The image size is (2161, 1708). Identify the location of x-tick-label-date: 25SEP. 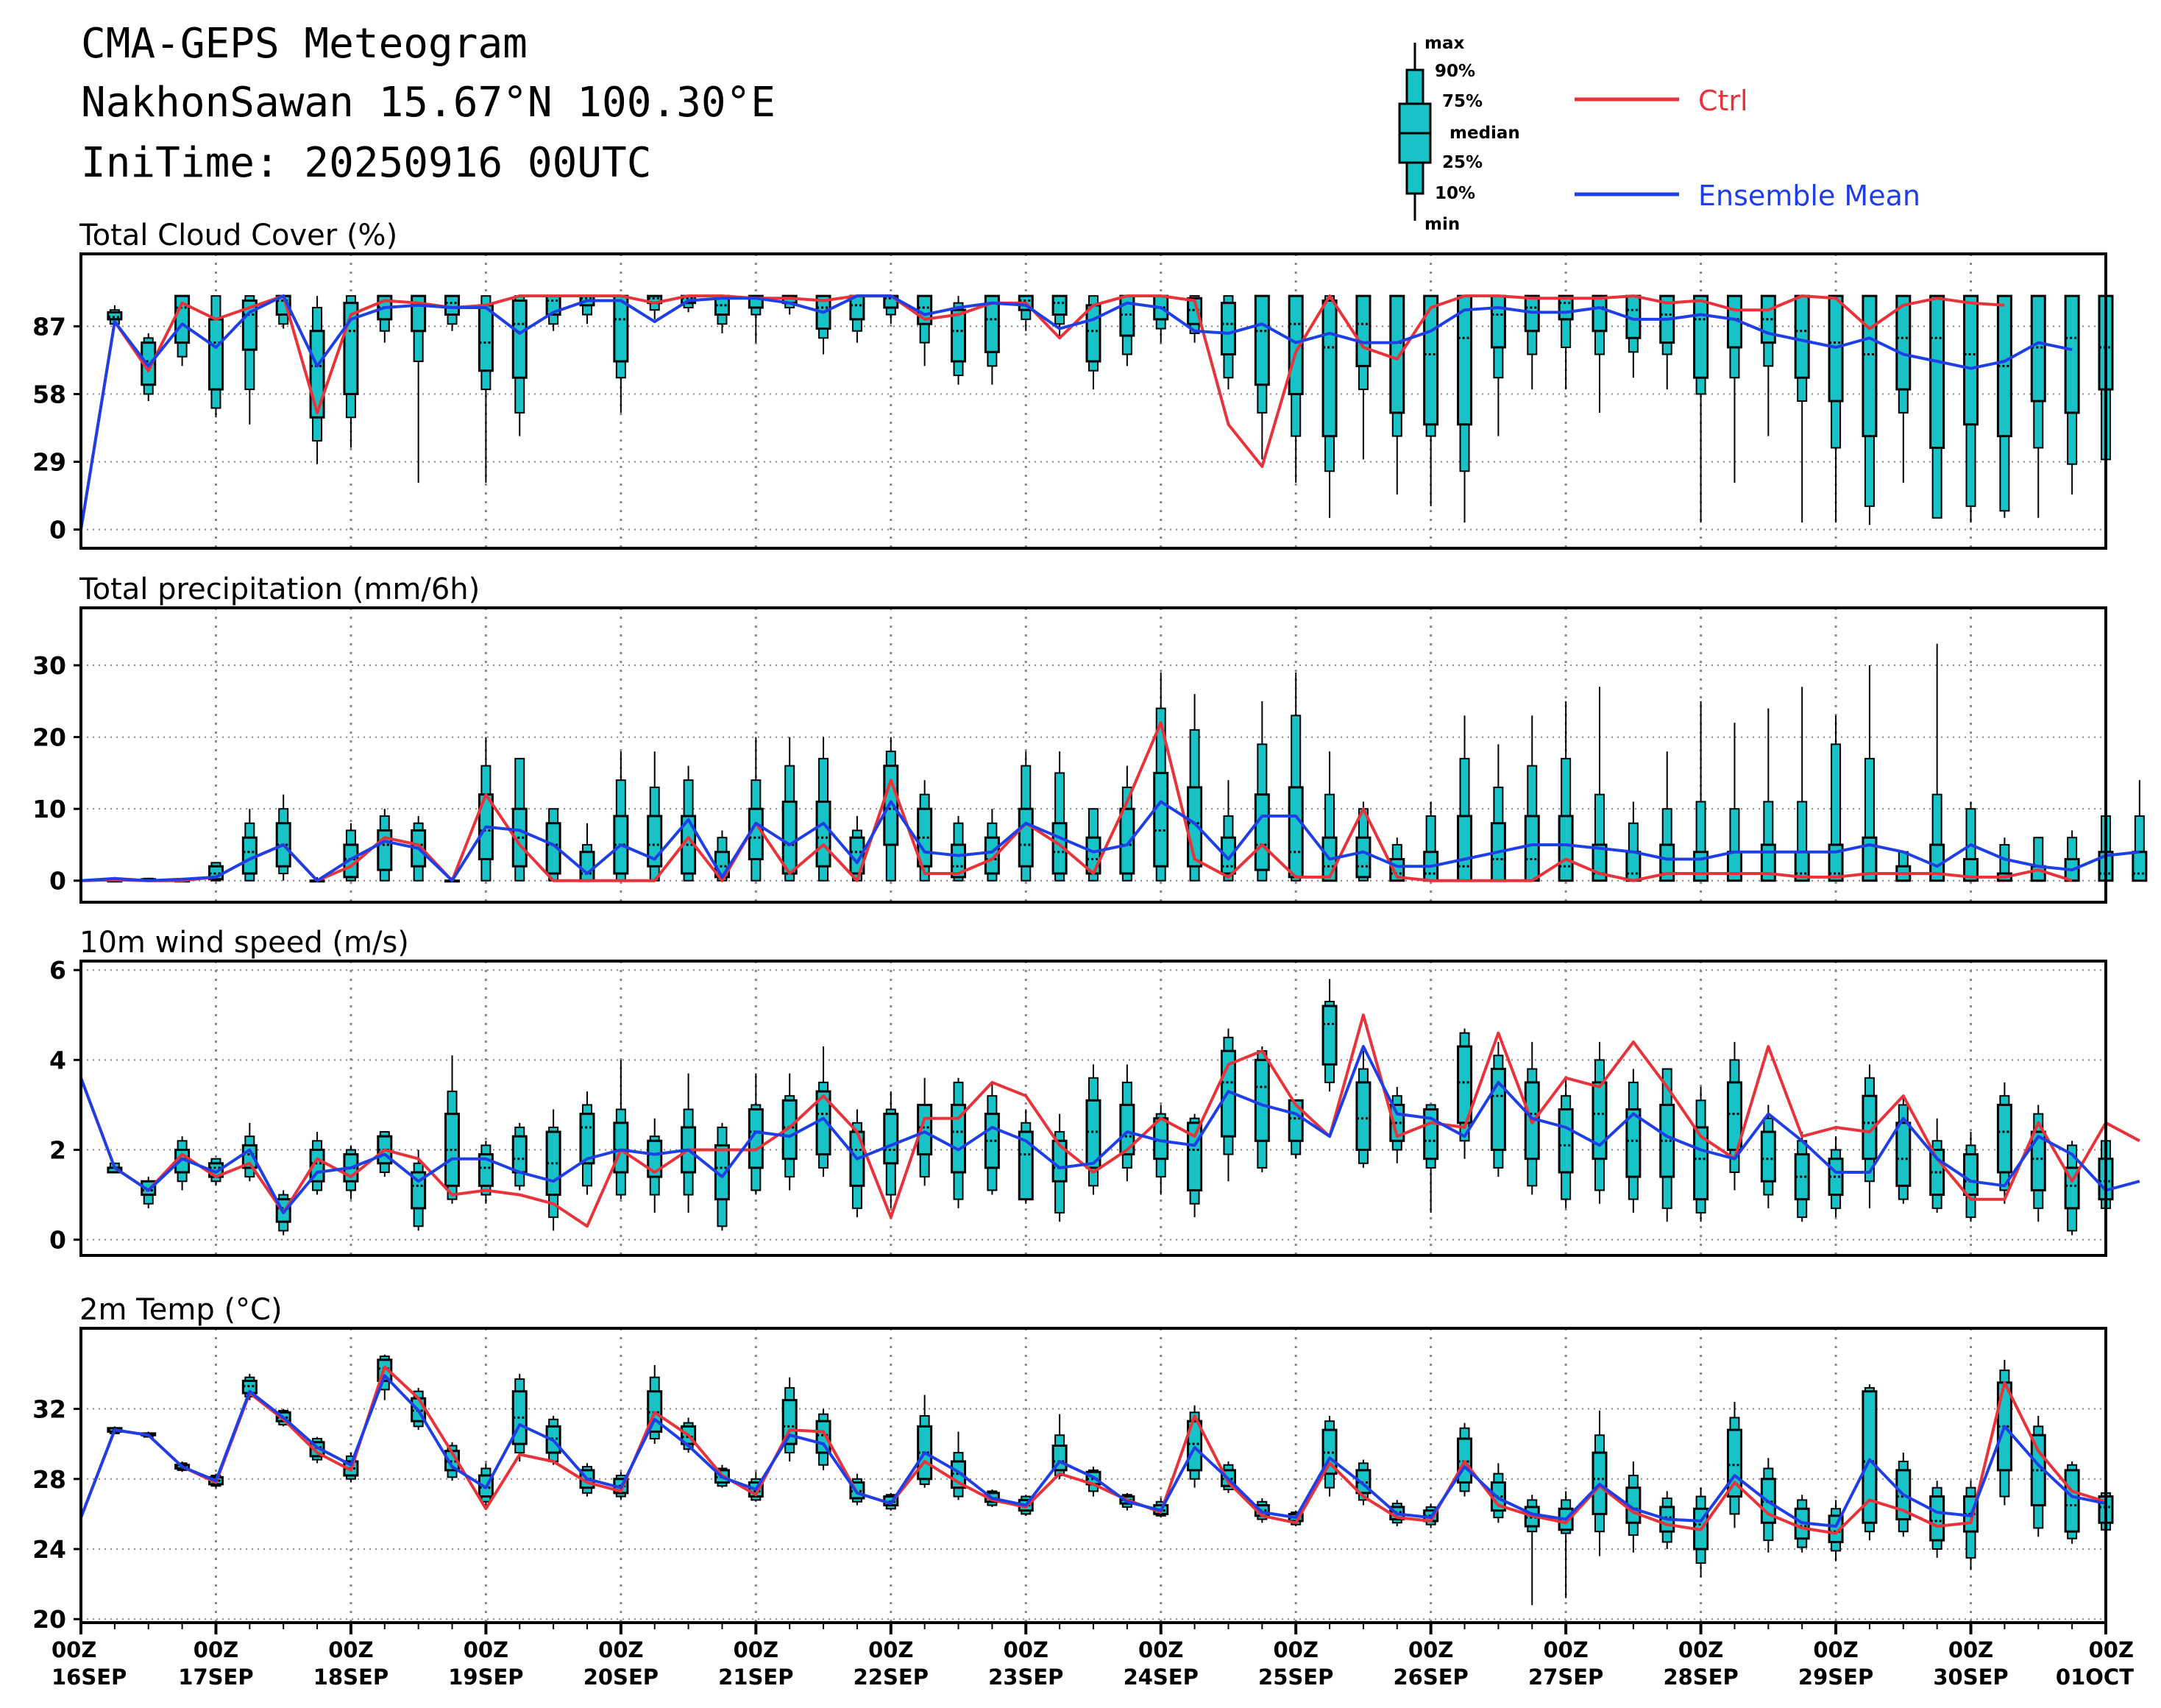
(1295, 1678).